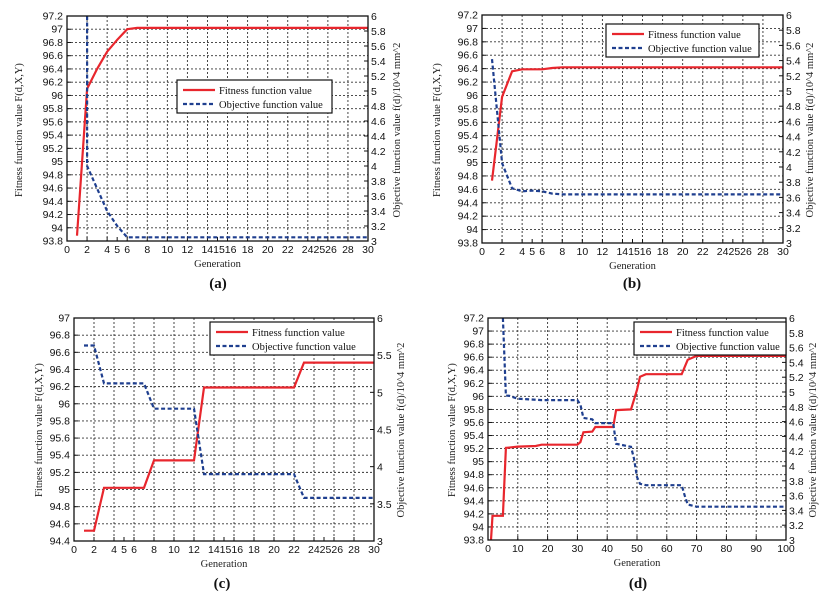 The height and width of the screenshot is (595, 838). What do you see at coordinates (796, 408) in the screenshot?
I see `y2tick-label: 4.8` at bounding box center [796, 408].